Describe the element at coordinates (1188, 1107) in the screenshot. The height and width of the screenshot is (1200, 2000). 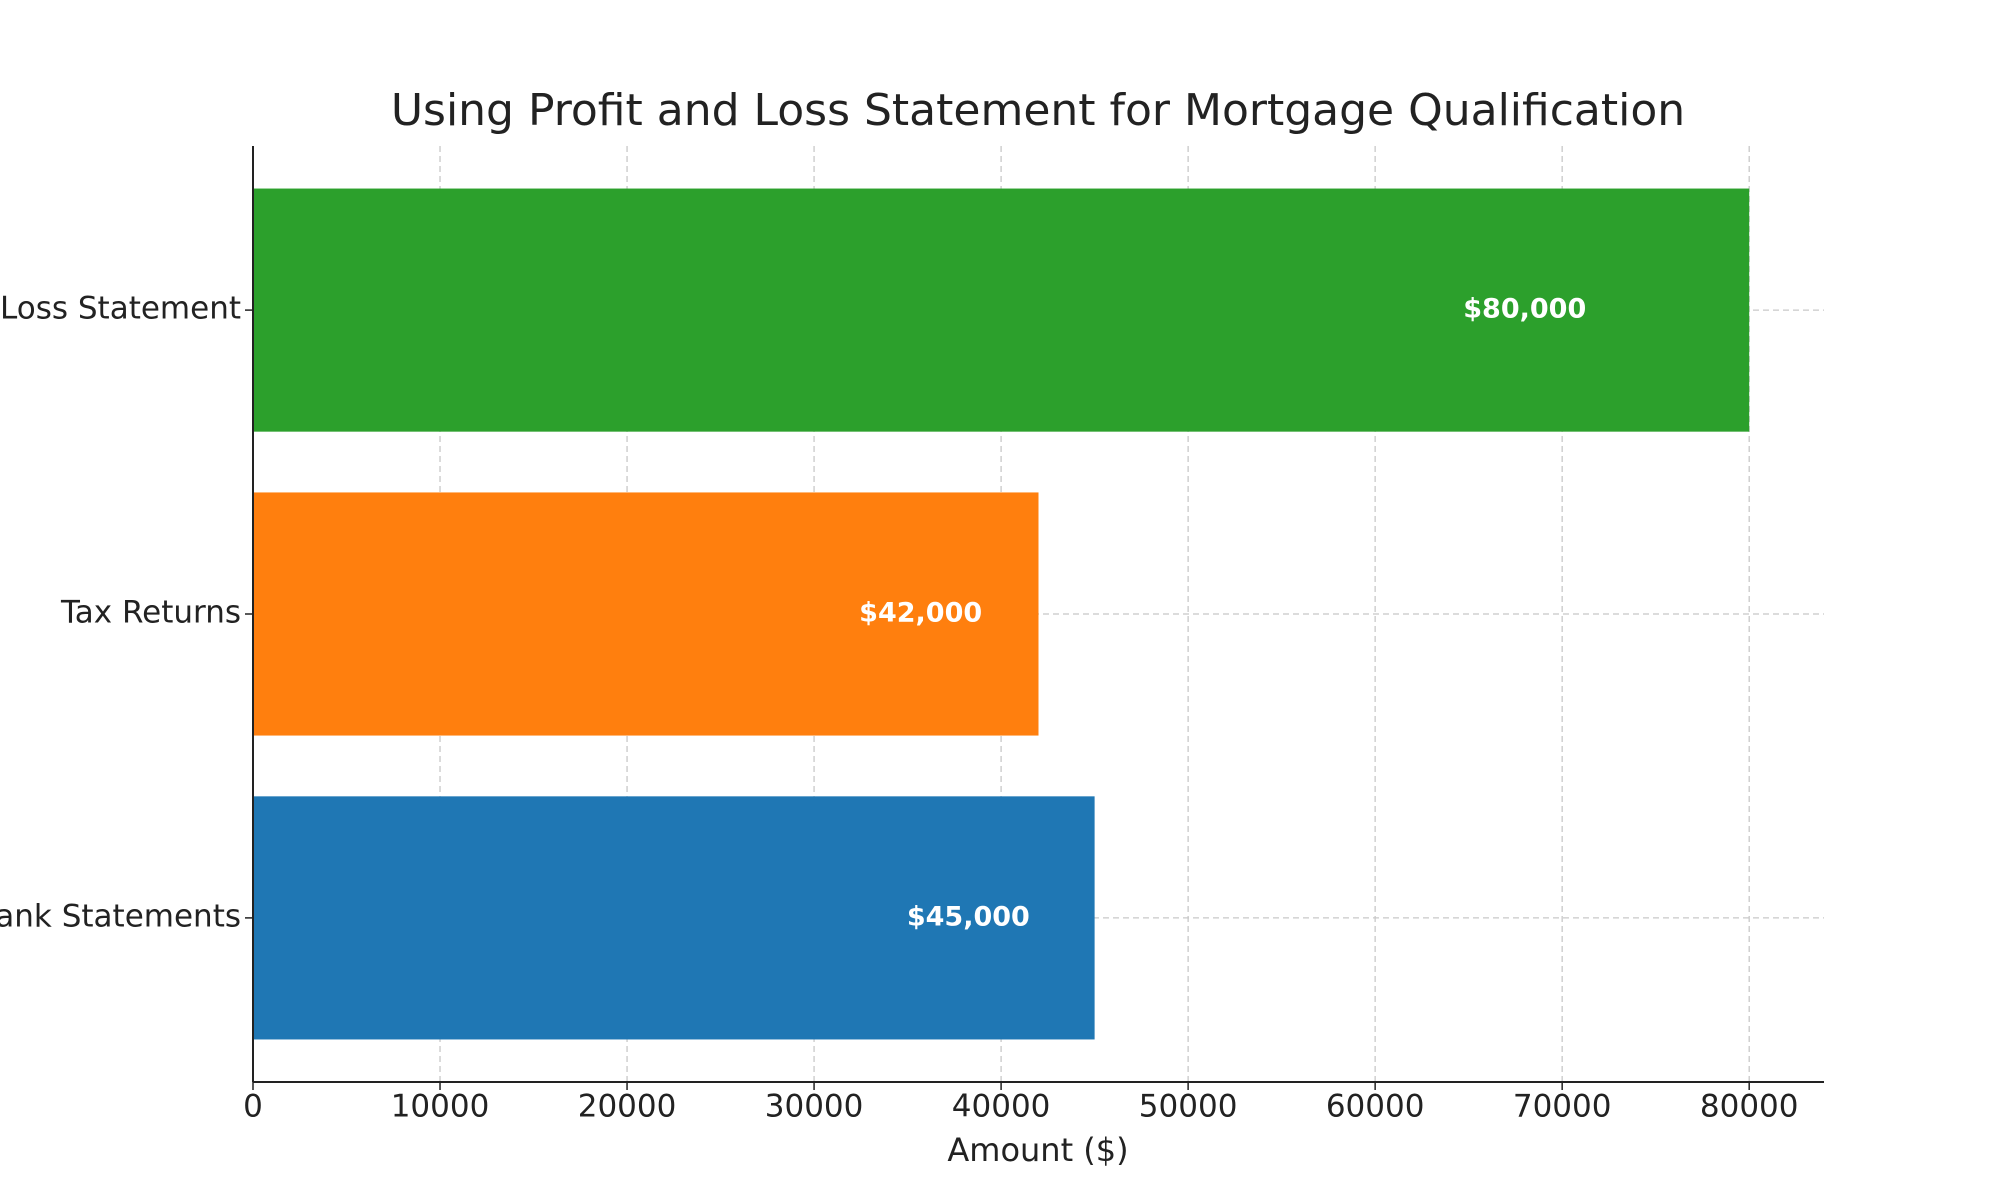
I see `x-tick-label: 50000` at that location.